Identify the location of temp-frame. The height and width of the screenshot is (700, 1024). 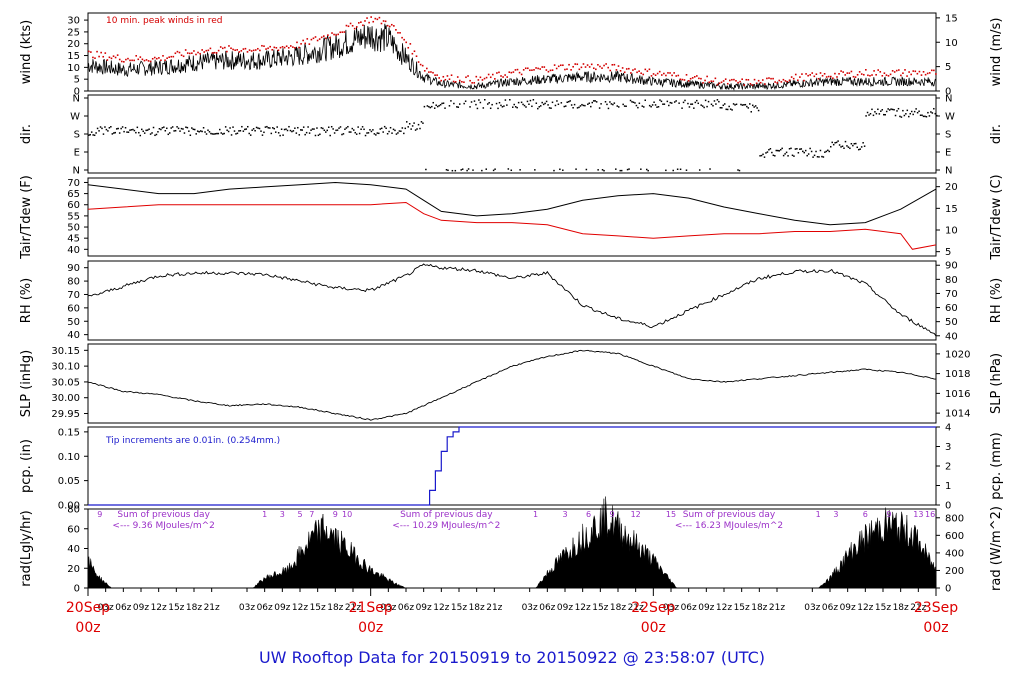
(512, 217).